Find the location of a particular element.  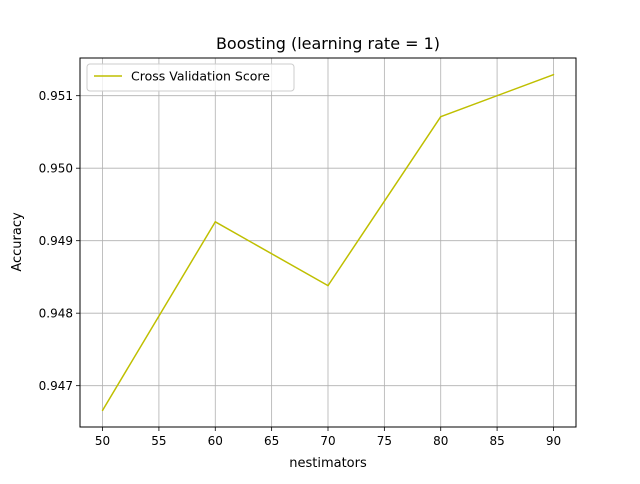

x-tick-label: 55 is located at coordinates (158, 441).